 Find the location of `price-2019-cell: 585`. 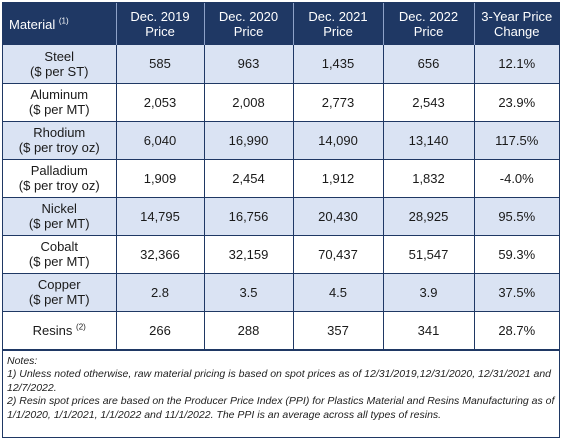

price-2019-cell: 585 is located at coordinates (160, 64).